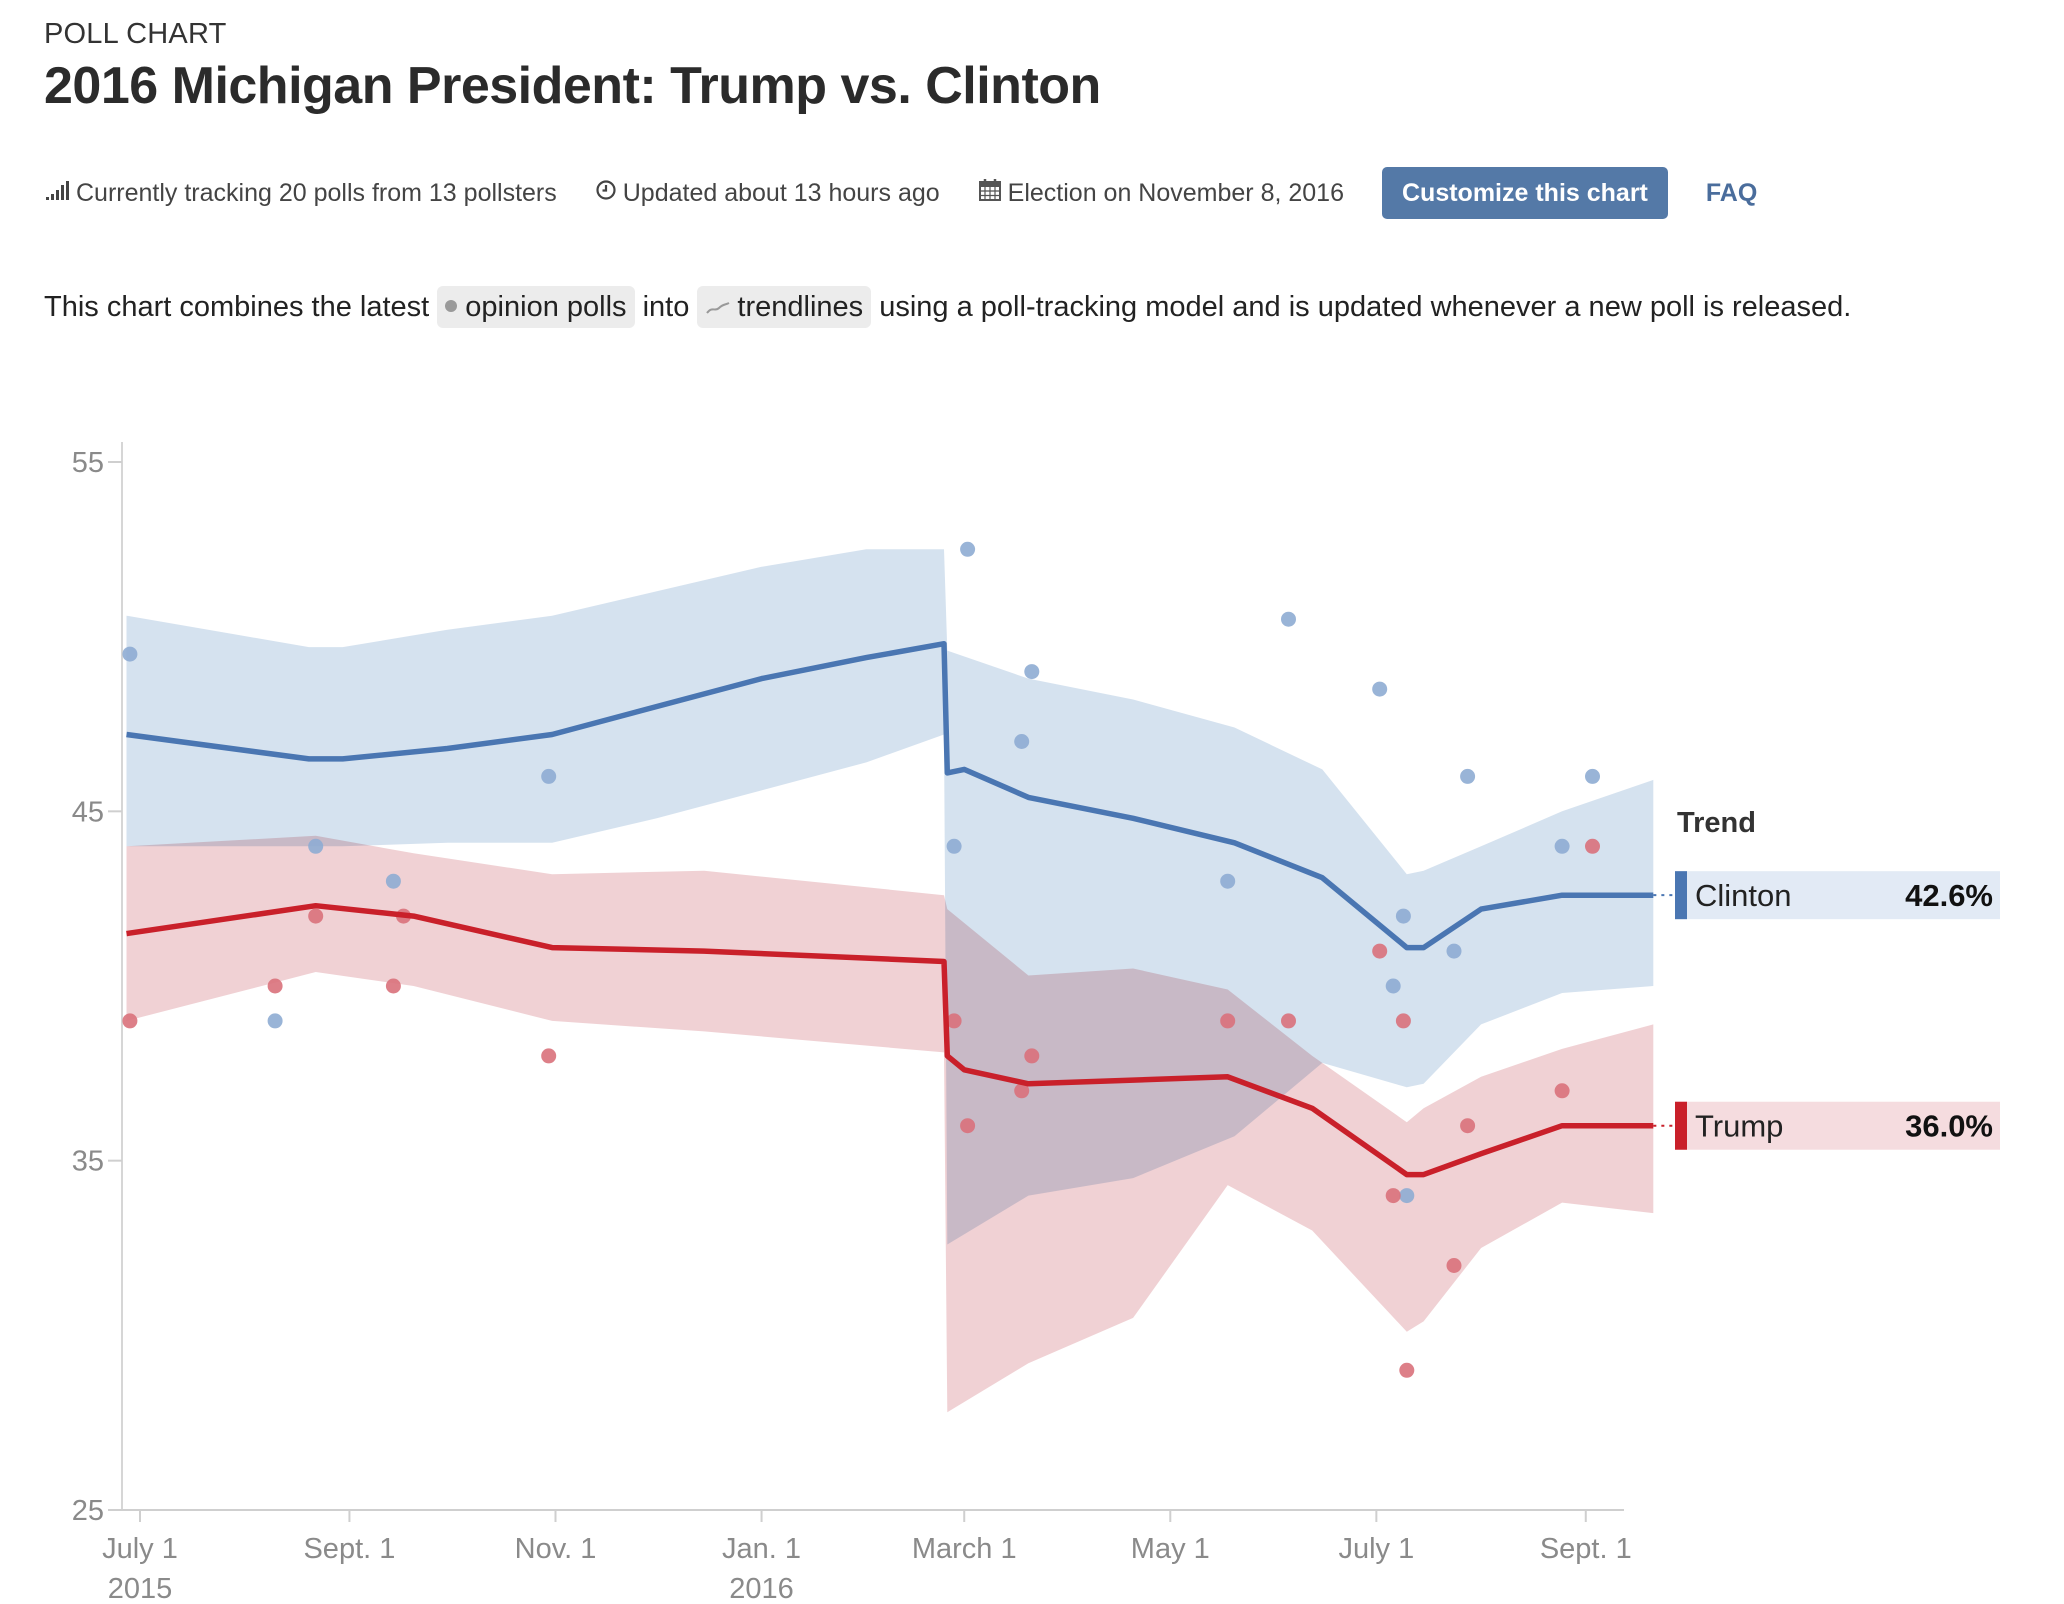  I want to click on trump-legend-row-bg, so click(1837, 1125).